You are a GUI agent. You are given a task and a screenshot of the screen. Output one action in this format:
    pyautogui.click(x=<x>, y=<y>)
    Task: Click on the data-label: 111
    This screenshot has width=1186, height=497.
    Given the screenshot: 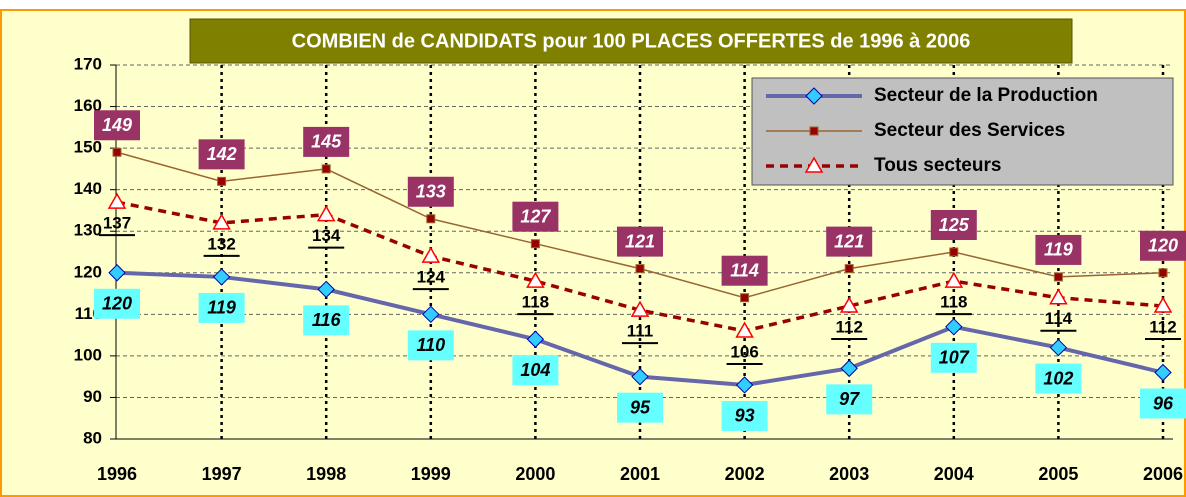 What is the action you would take?
    pyautogui.click(x=640, y=331)
    